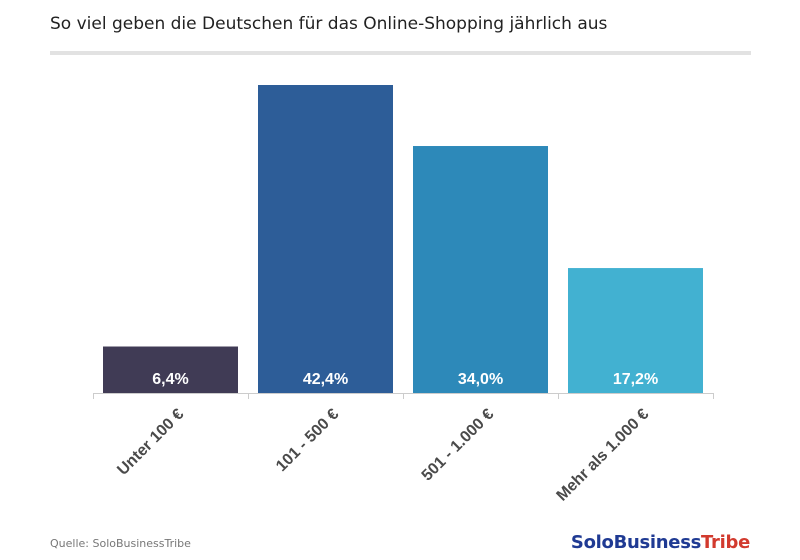 The height and width of the screenshot is (560, 800). Describe the element at coordinates (120, 543) in the screenshot. I see `source-note: Quelle: SoloBusinessTribe` at that location.